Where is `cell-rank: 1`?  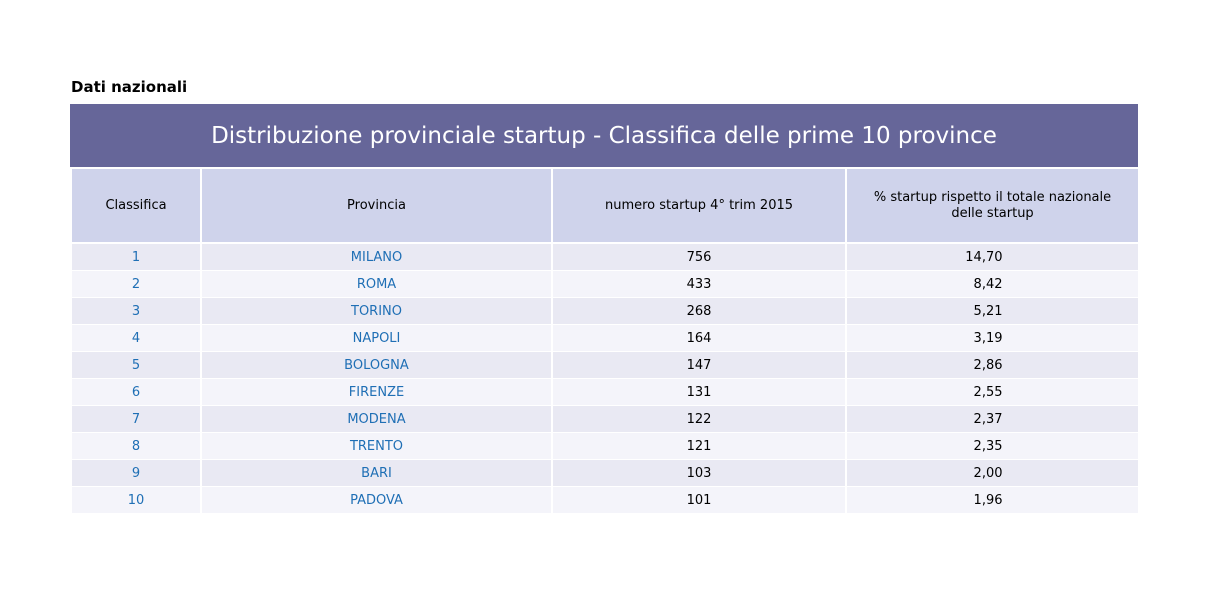
cell-rank: 1 is located at coordinates (136, 257).